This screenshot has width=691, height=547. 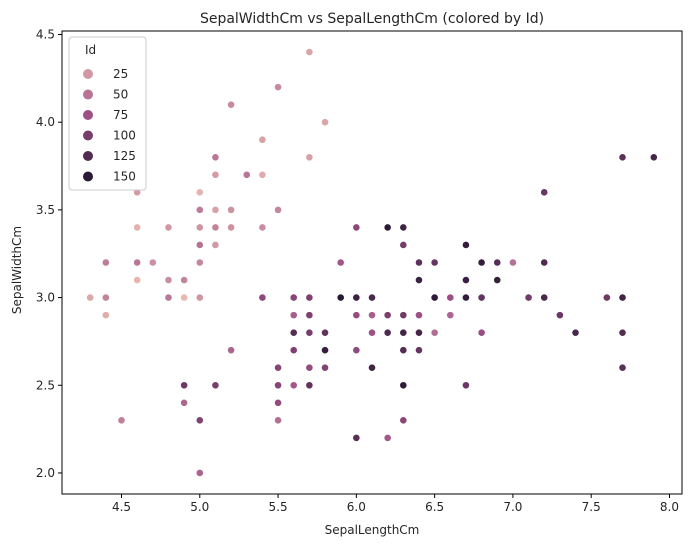 What do you see at coordinates (120, 74) in the screenshot?
I see `legend-label: 25` at bounding box center [120, 74].